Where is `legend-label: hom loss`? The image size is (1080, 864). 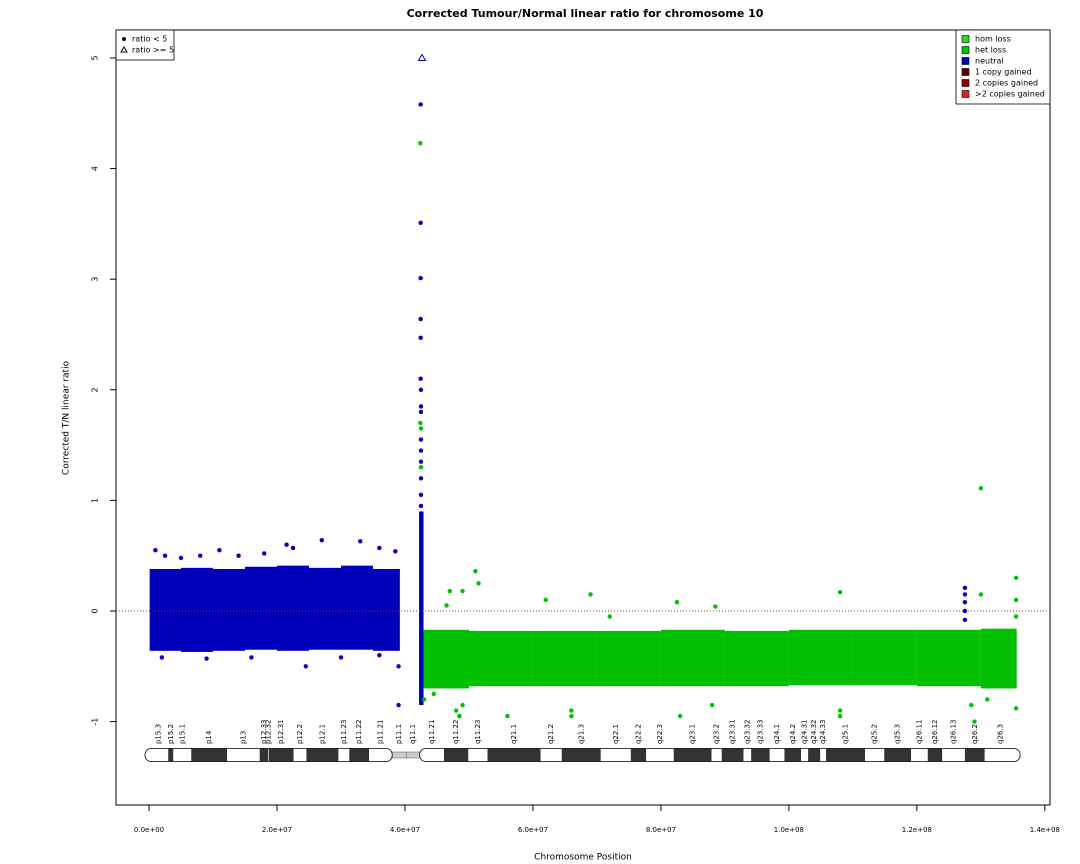 legend-label: hom loss is located at coordinates (993, 39).